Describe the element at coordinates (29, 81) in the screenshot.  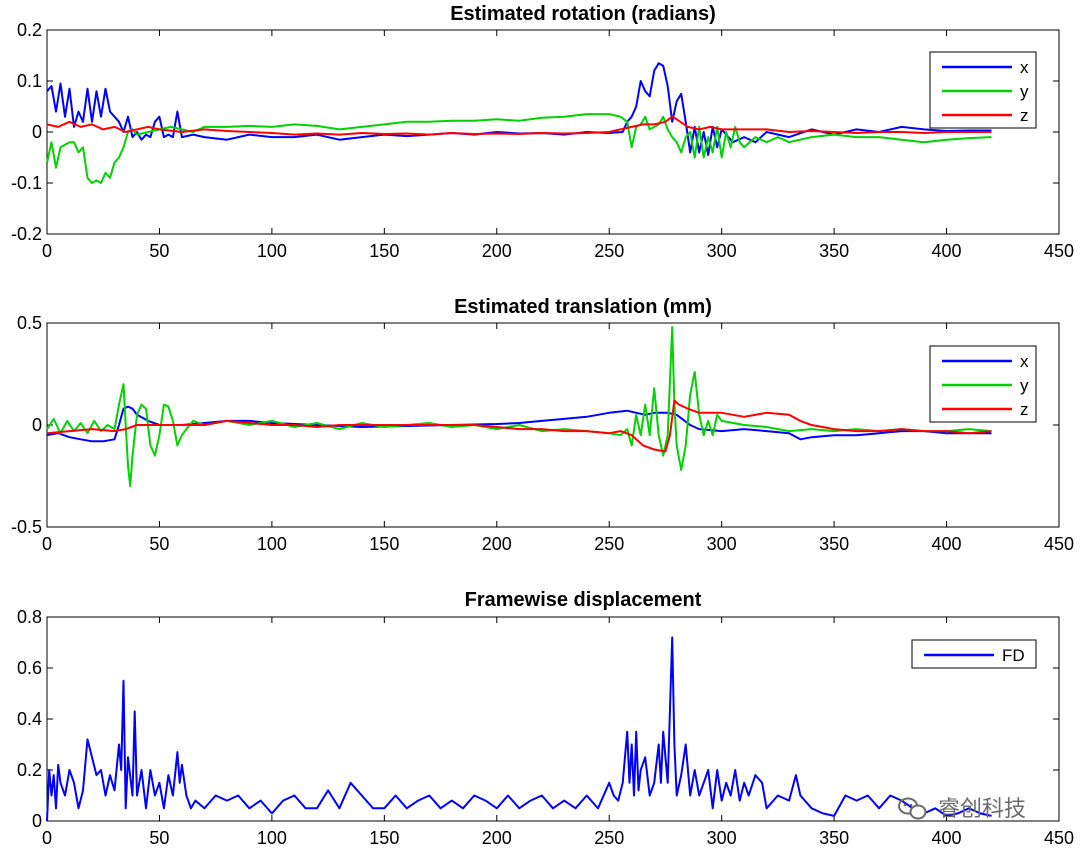
I see `y-tick-label: 0.1` at that location.